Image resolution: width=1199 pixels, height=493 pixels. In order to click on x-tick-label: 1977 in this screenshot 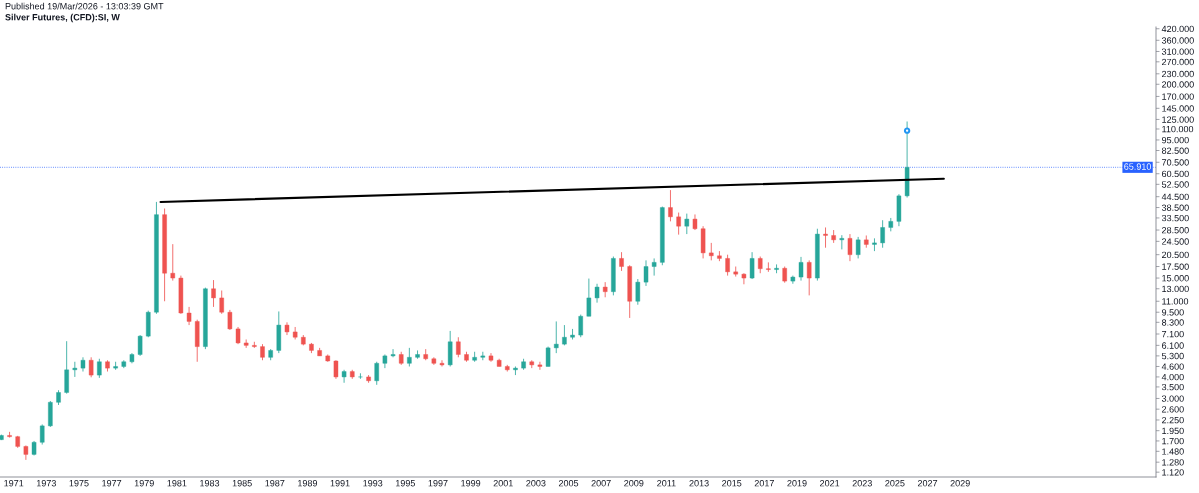, I will do `click(112, 483)`.